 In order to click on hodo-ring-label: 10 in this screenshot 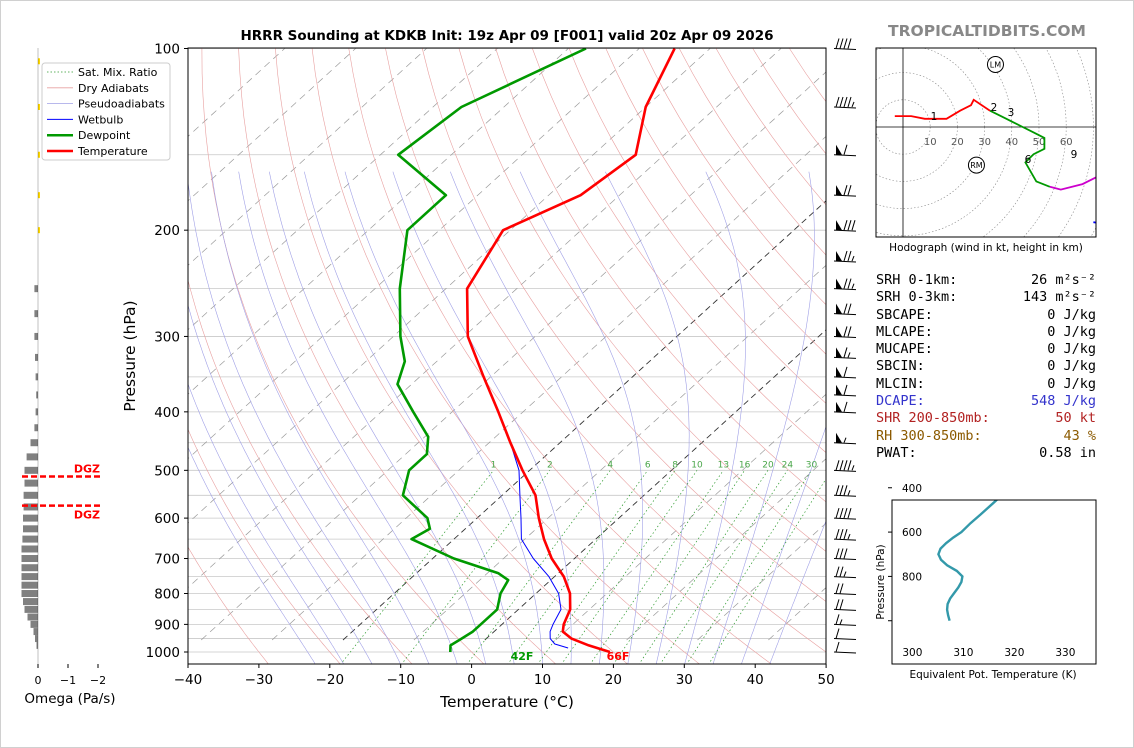, I will do `click(930, 142)`.